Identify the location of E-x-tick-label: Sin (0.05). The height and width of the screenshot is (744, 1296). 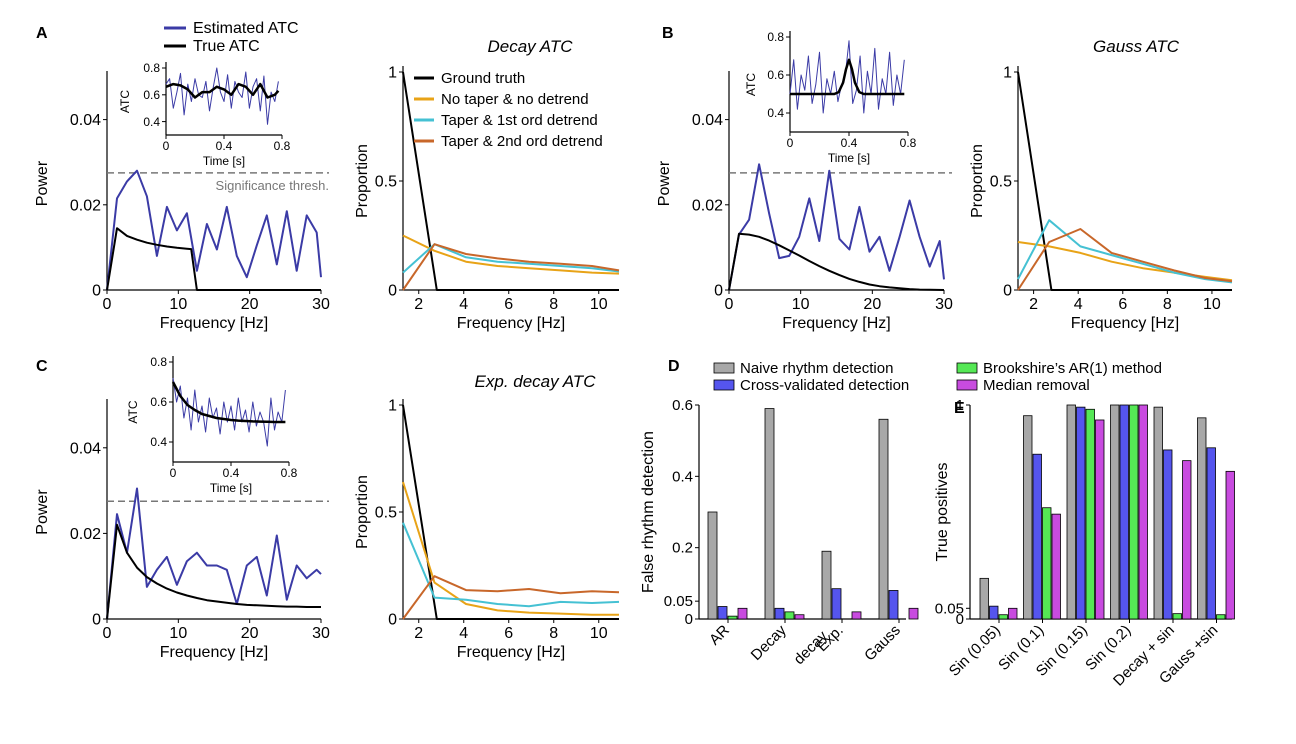
(975, 651).